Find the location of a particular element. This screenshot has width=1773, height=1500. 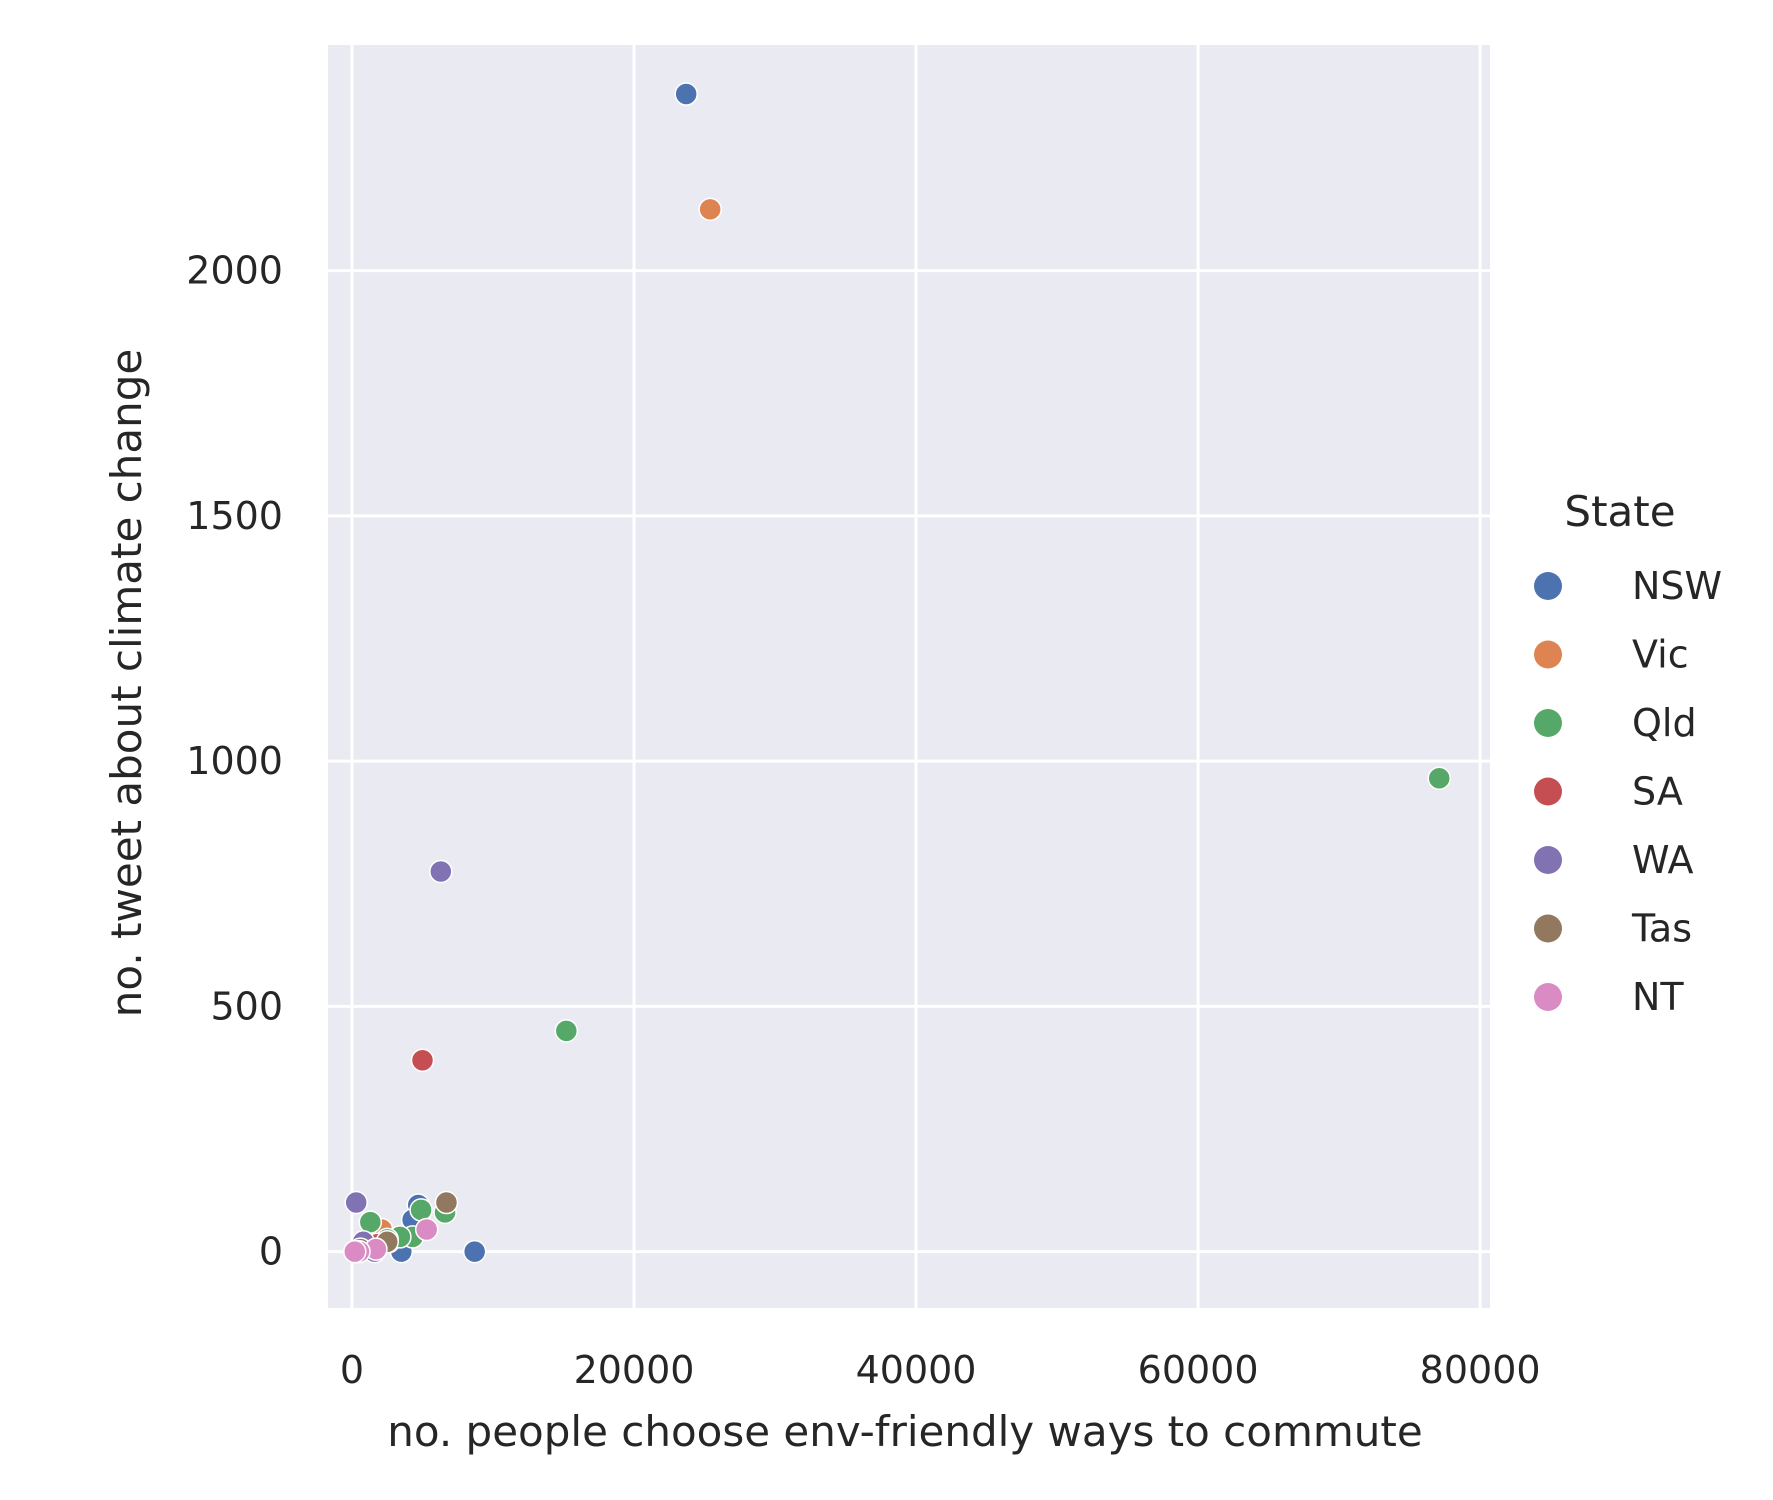

x-tick-label: 40000 is located at coordinates (916, 1370).